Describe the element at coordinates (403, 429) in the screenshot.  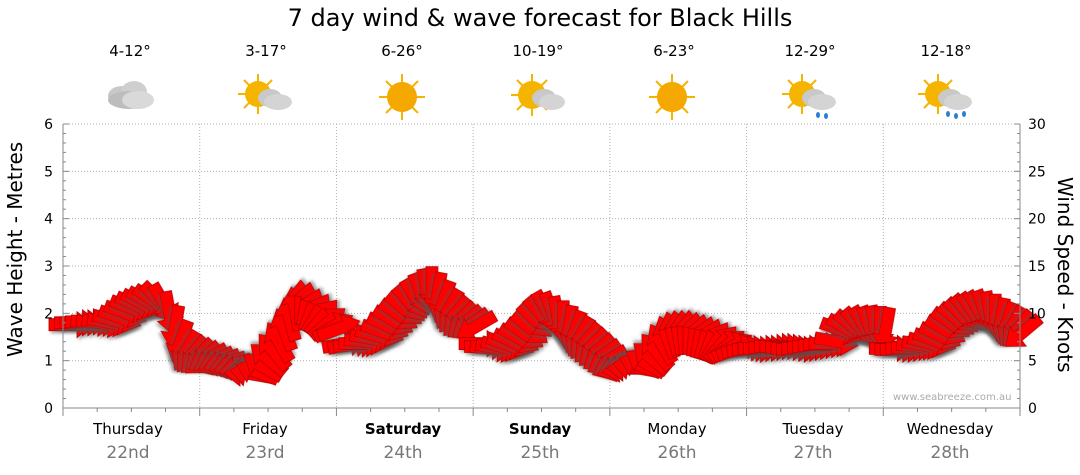
I see `day-label: Saturday` at that location.